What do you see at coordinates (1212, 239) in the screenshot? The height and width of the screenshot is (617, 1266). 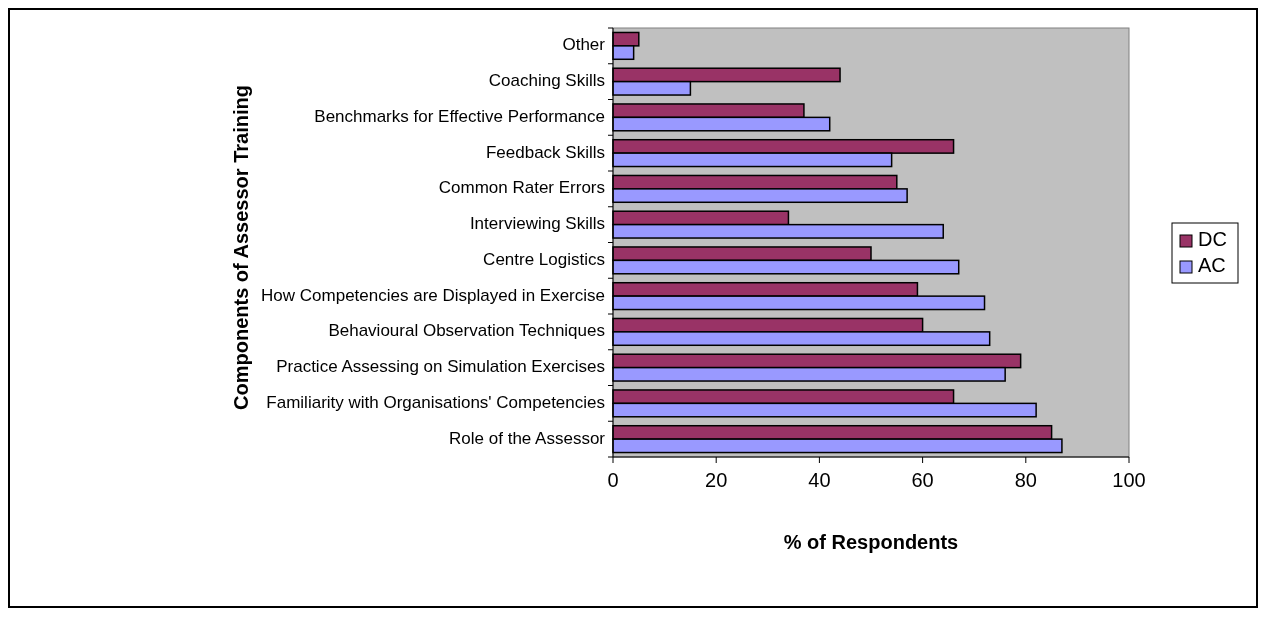 I see `legend-label: DC` at bounding box center [1212, 239].